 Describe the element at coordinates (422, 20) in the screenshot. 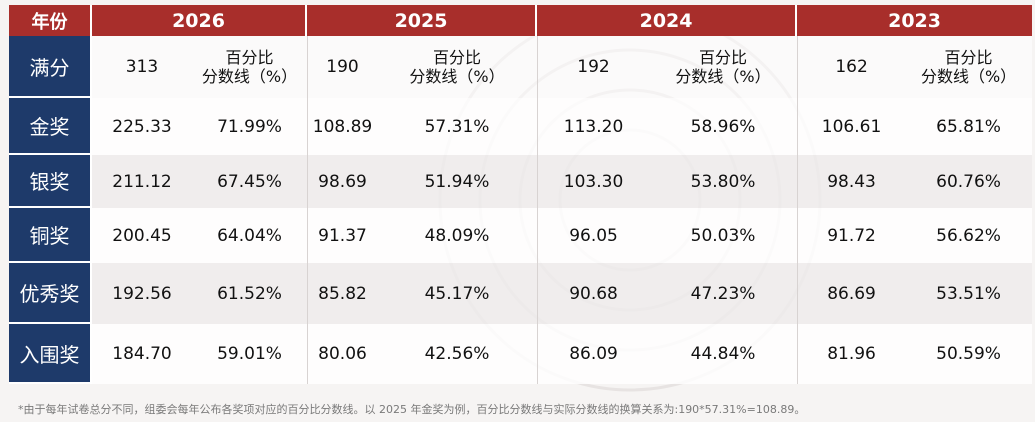

I see `year-2025-header: 2025` at that location.